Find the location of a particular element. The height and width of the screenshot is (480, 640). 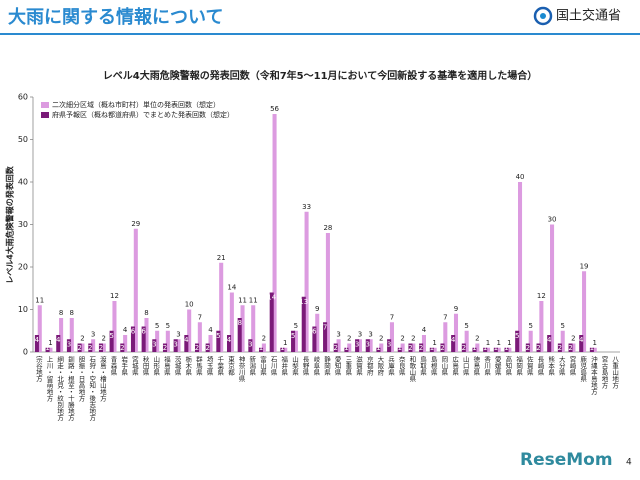

x-tick-label: 岡山県 is located at coordinates (444, 366).